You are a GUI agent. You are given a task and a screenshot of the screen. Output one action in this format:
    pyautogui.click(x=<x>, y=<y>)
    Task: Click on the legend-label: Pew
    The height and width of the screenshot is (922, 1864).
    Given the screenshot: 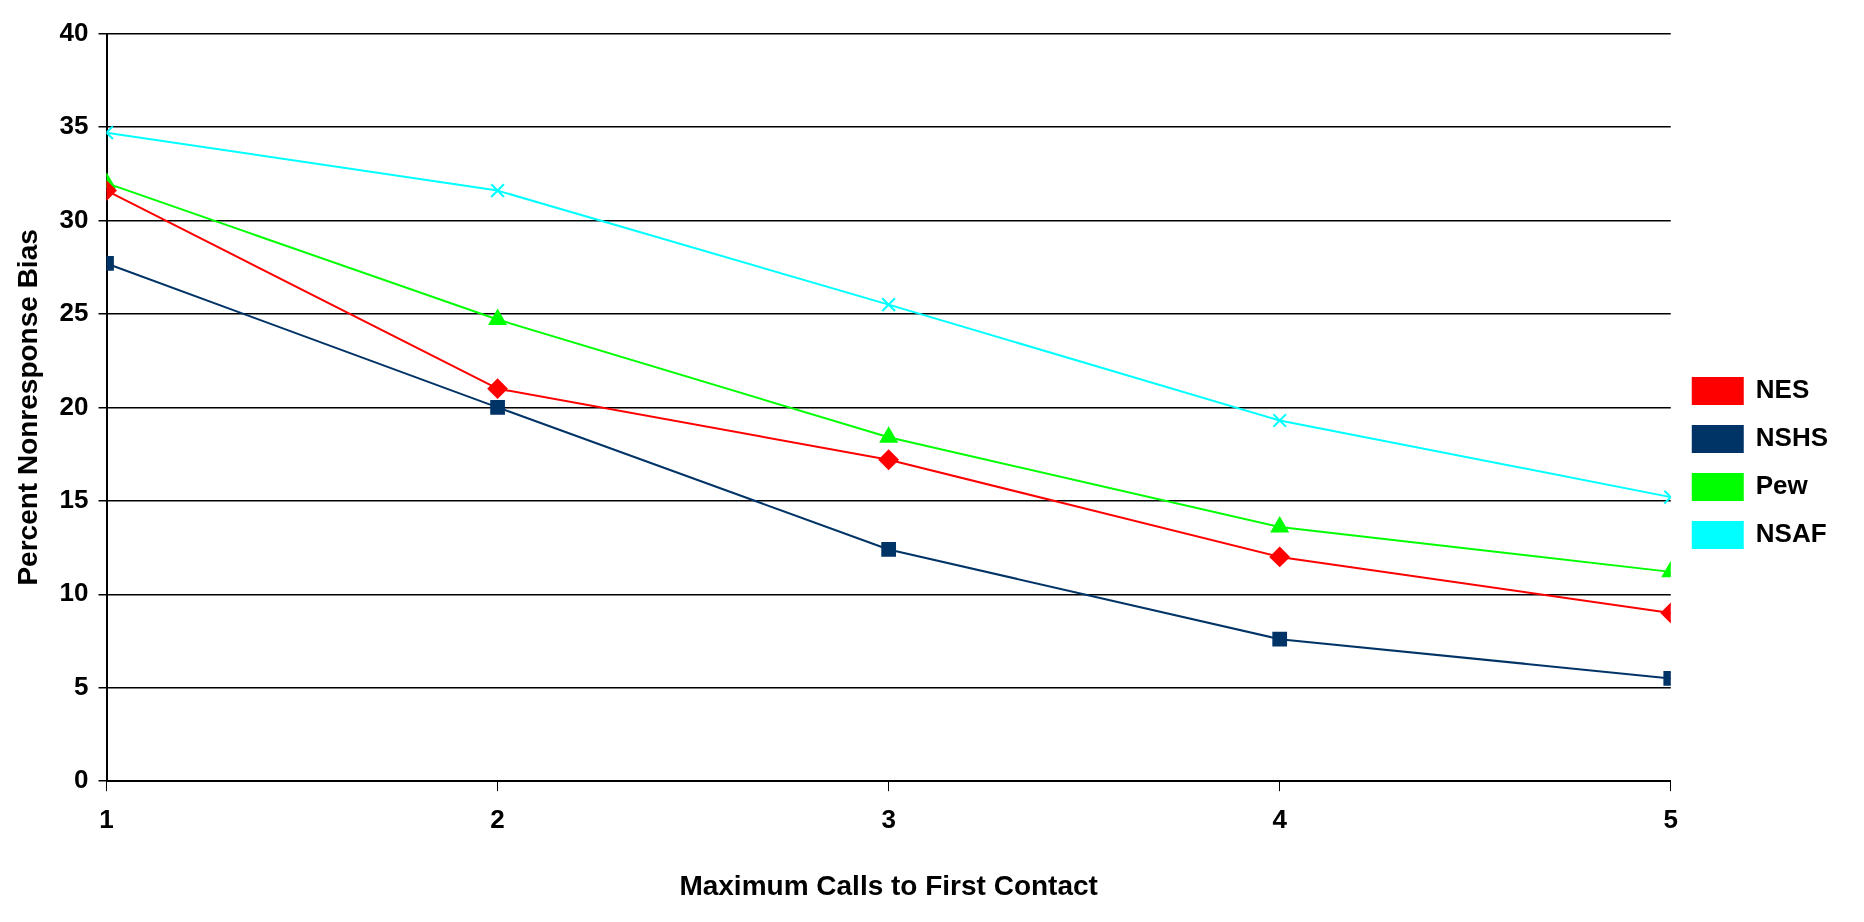 What is the action you would take?
    pyautogui.click(x=1782, y=485)
    